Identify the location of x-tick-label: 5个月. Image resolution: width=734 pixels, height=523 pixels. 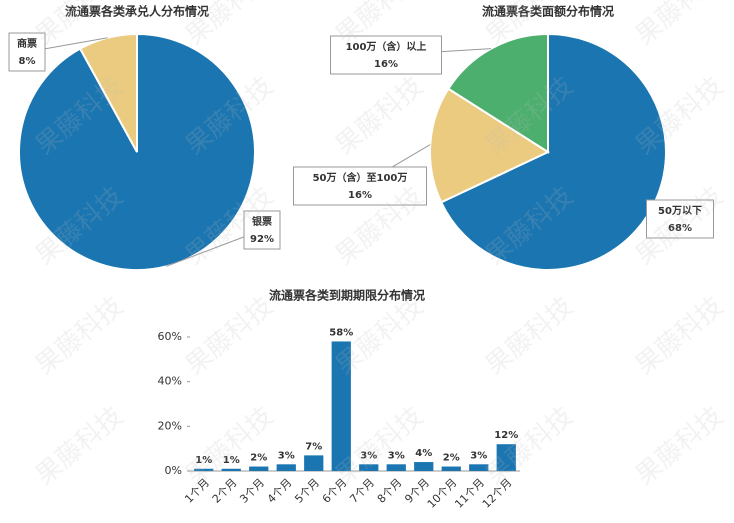
(307, 491).